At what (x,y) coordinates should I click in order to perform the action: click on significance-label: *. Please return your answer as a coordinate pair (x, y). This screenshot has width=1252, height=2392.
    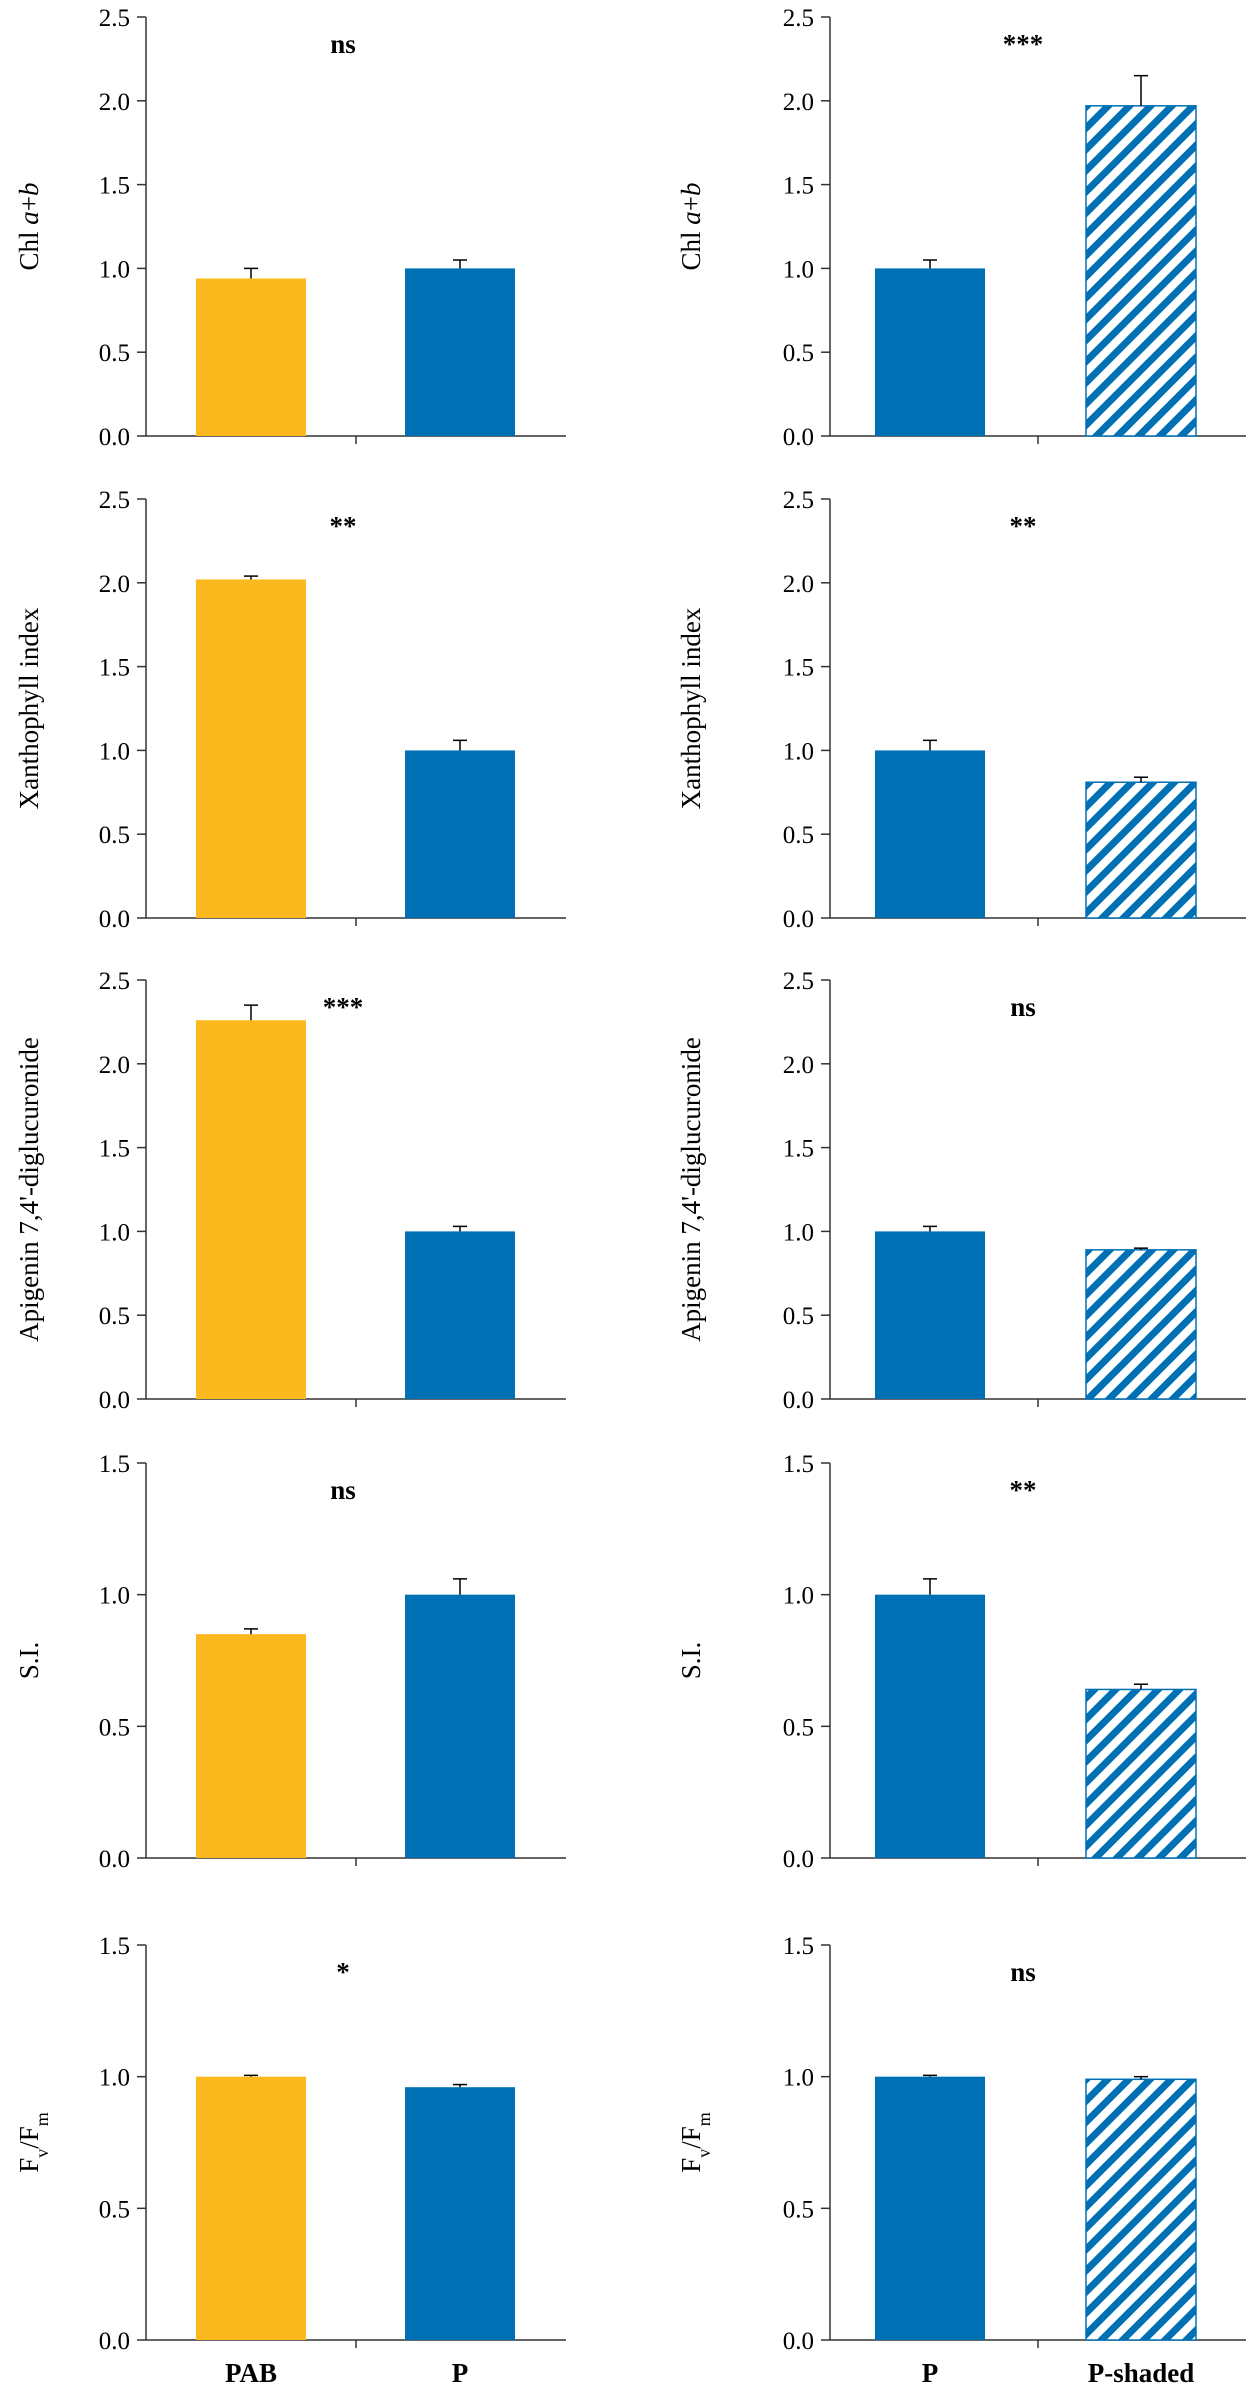
    Looking at the image, I should click on (343, 1972).